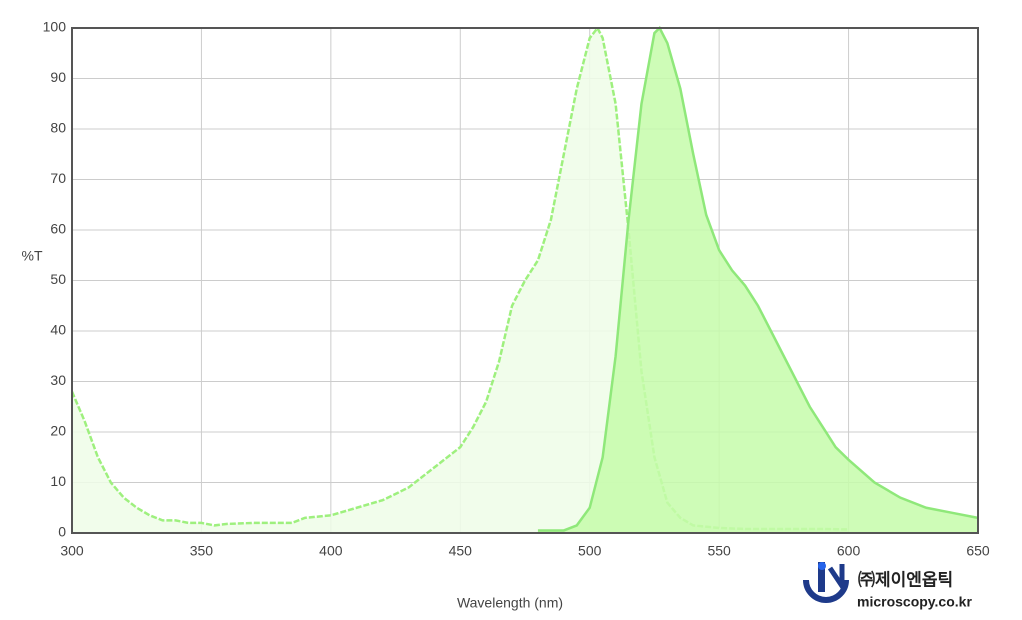  What do you see at coordinates (905, 579) in the screenshot?
I see `logo-name: ㈜제이엔옵틱` at bounding box center [905, 579].